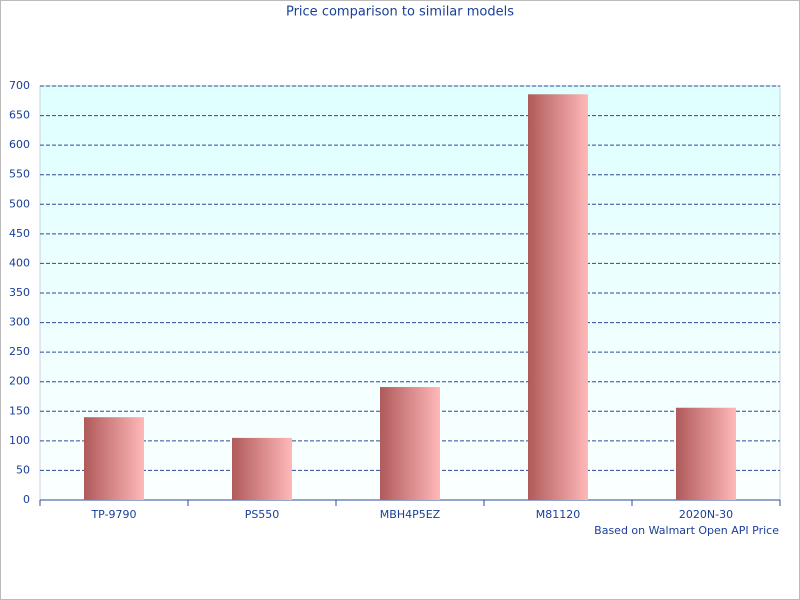 The width and height of the screenshot is (800, 600). What do you see at coordinates (19, 85) in the screenshot?
I see `y-tick-label: 700` at bounding box center [19, 85].